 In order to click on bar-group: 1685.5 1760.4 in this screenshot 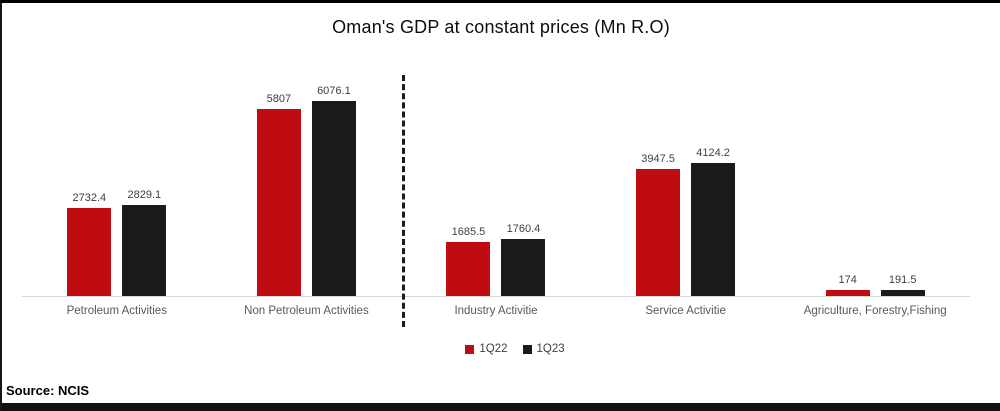, I will do `click(496, 183)`.